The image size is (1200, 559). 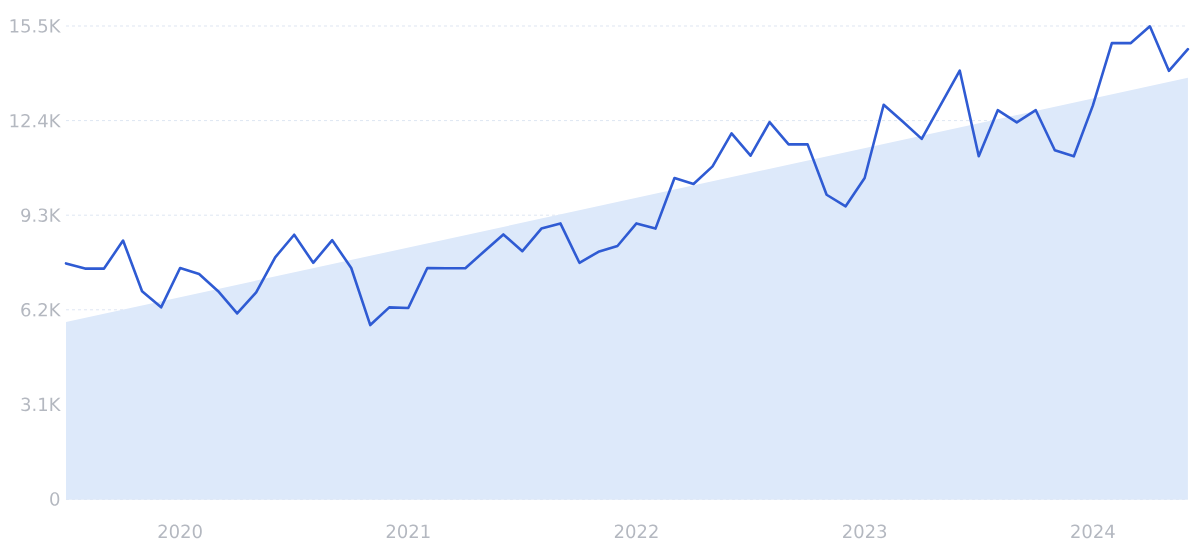 I want to click on y-tick-label: 6.2K, so click(x=41, y=309).